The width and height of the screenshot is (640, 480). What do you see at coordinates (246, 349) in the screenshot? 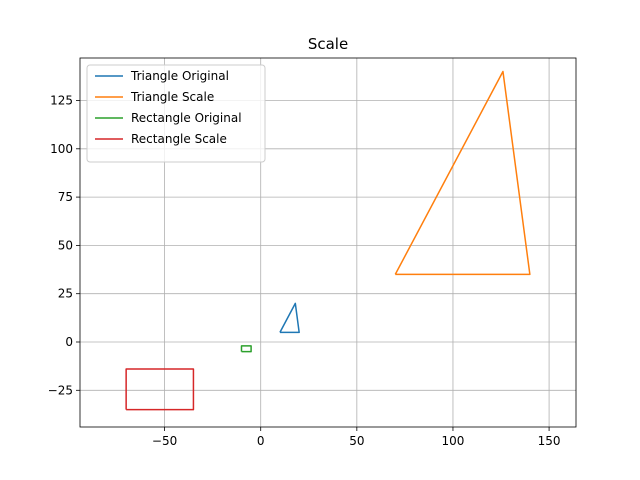
I see `series-rectangle-original` at bounding box center [246, 349].